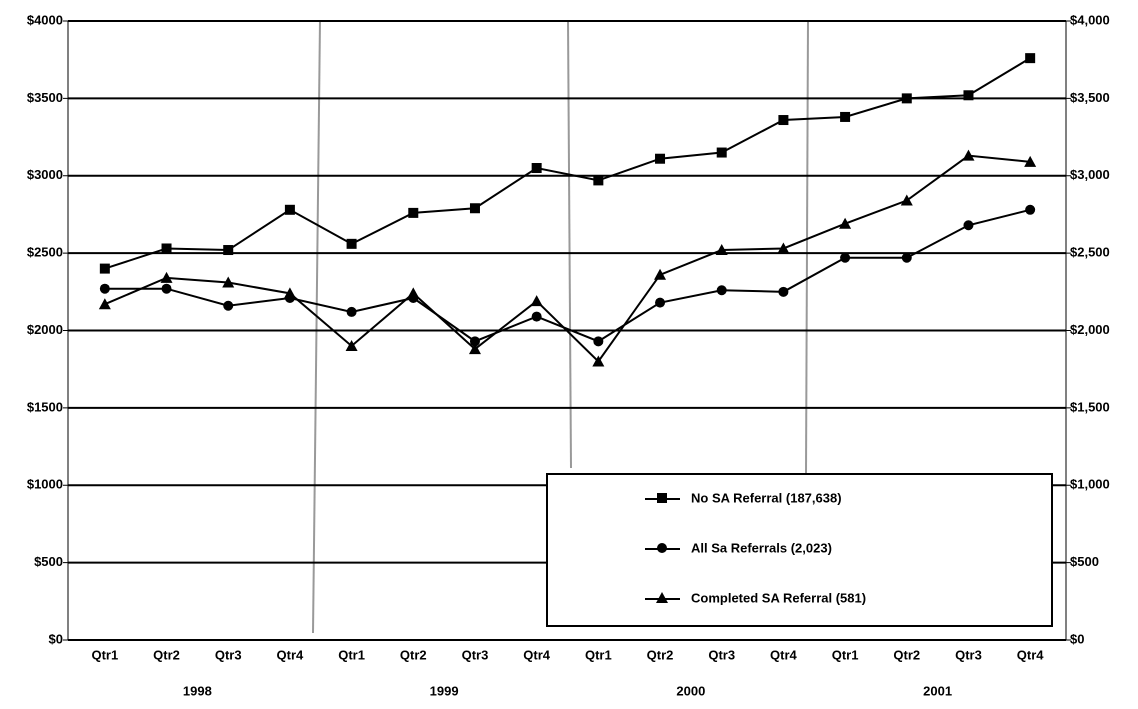  What do you see at coordinates (1084, 561) in the screenshot?
I see `y2-tick-label: $500` at bounding box center [1084, 561].